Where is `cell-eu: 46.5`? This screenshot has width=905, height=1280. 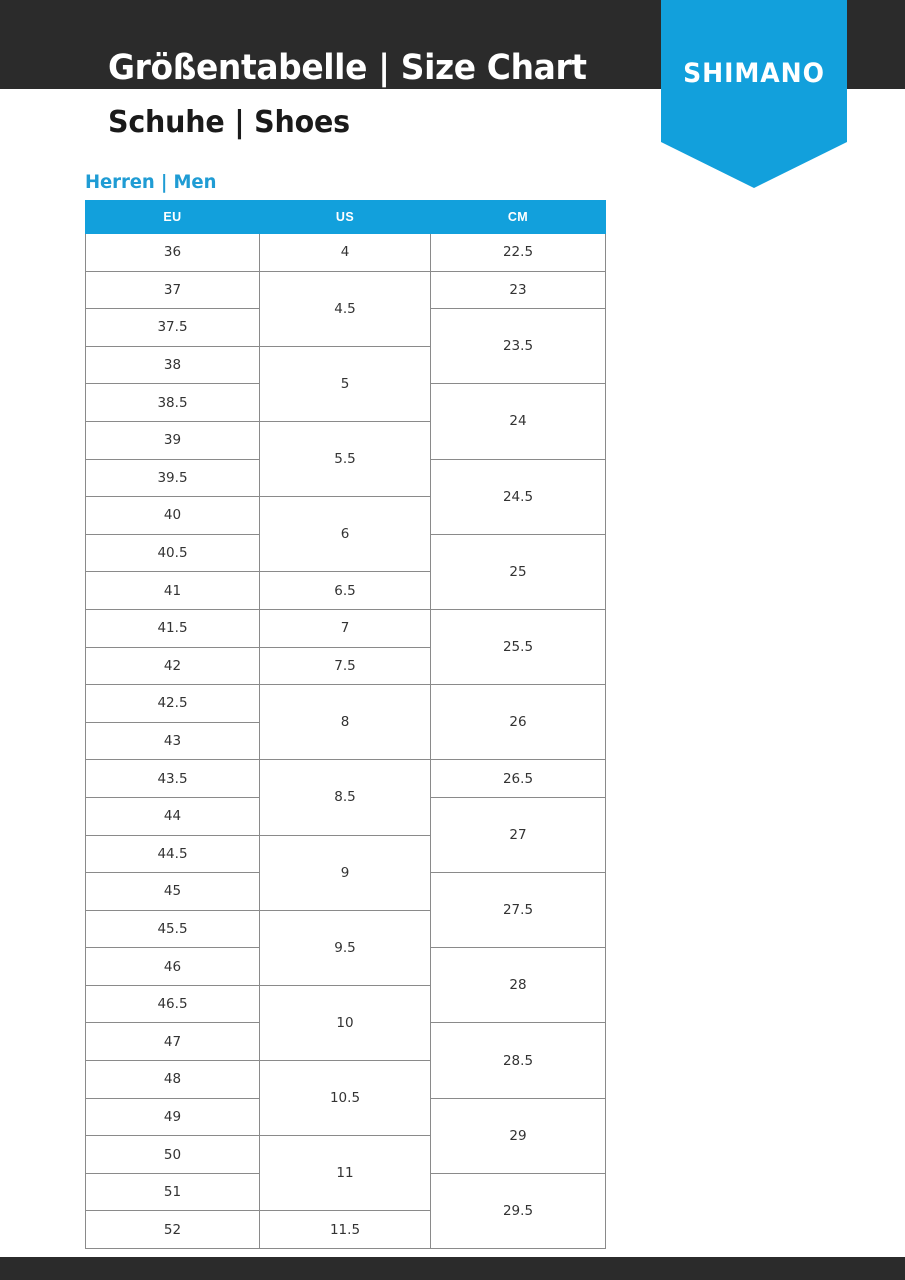
cell-eu: 46.5 is located at coordinates (172, 1004).